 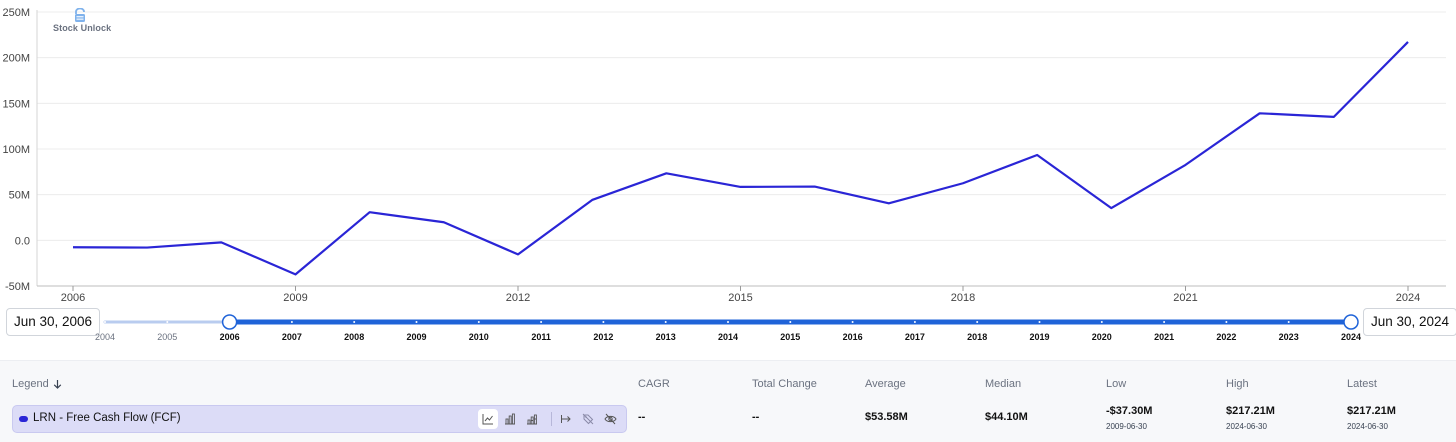 What do you see at coordinates (666, 337) in the screenshot?
I see `slider-year-label: 2013` at bounding box center [666, 337].